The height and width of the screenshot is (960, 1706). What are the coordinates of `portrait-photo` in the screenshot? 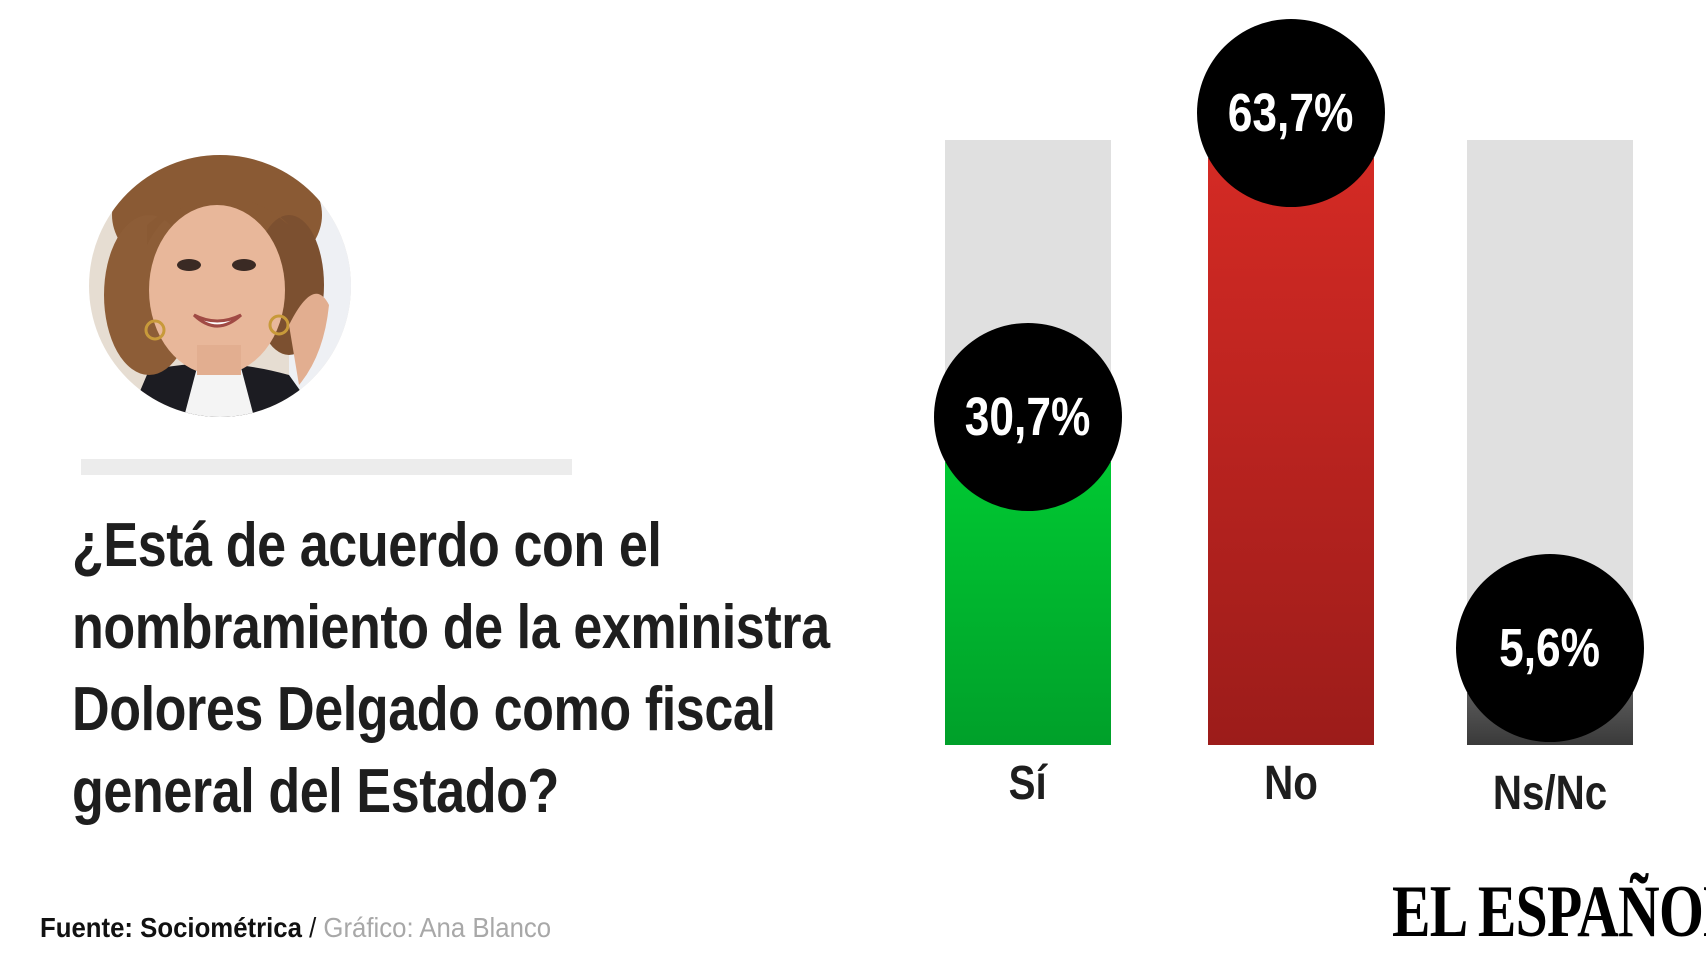 It's located at (220, 286).